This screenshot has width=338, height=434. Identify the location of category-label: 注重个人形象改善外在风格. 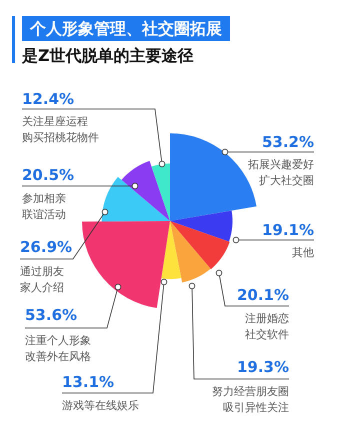
(58, 348).